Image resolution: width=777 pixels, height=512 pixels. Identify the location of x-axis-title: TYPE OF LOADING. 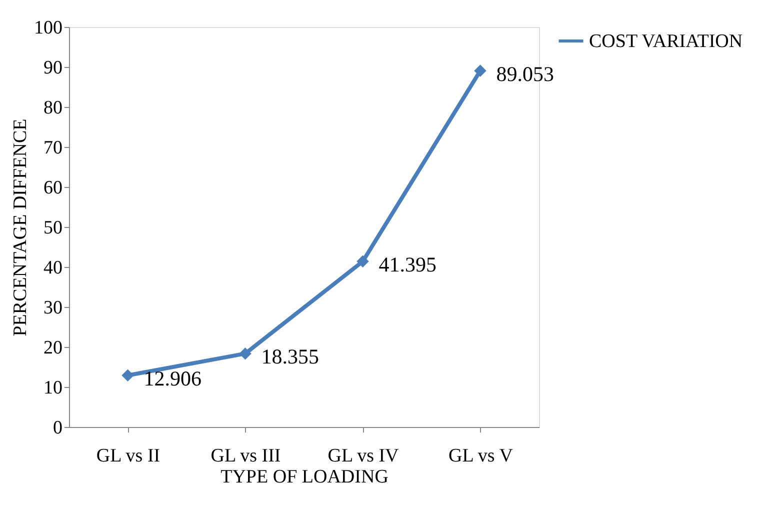
(304, 477).